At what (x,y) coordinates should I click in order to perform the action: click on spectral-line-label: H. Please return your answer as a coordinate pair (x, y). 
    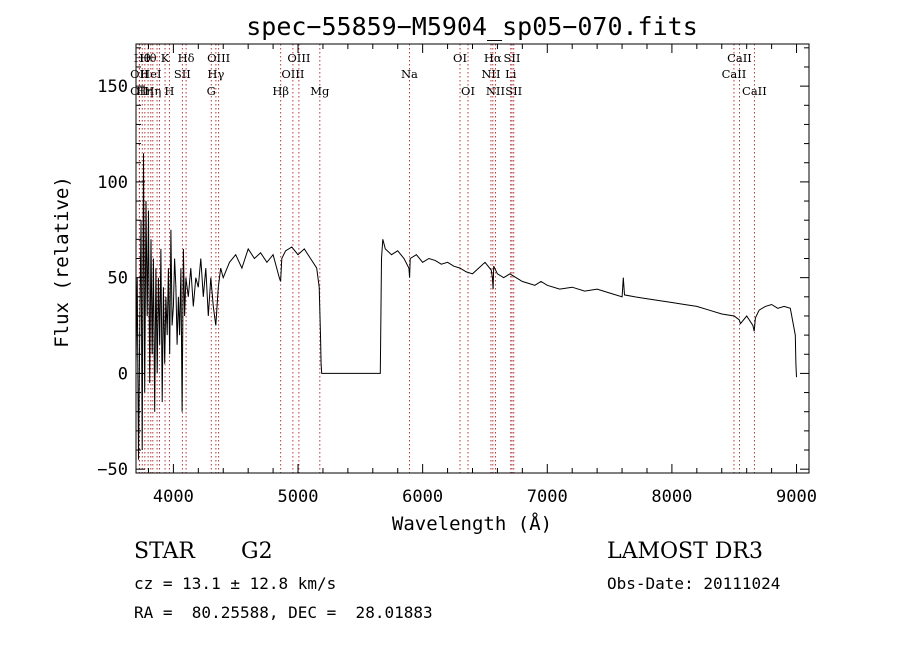
    Looking at the image, I should click on (169, 91).